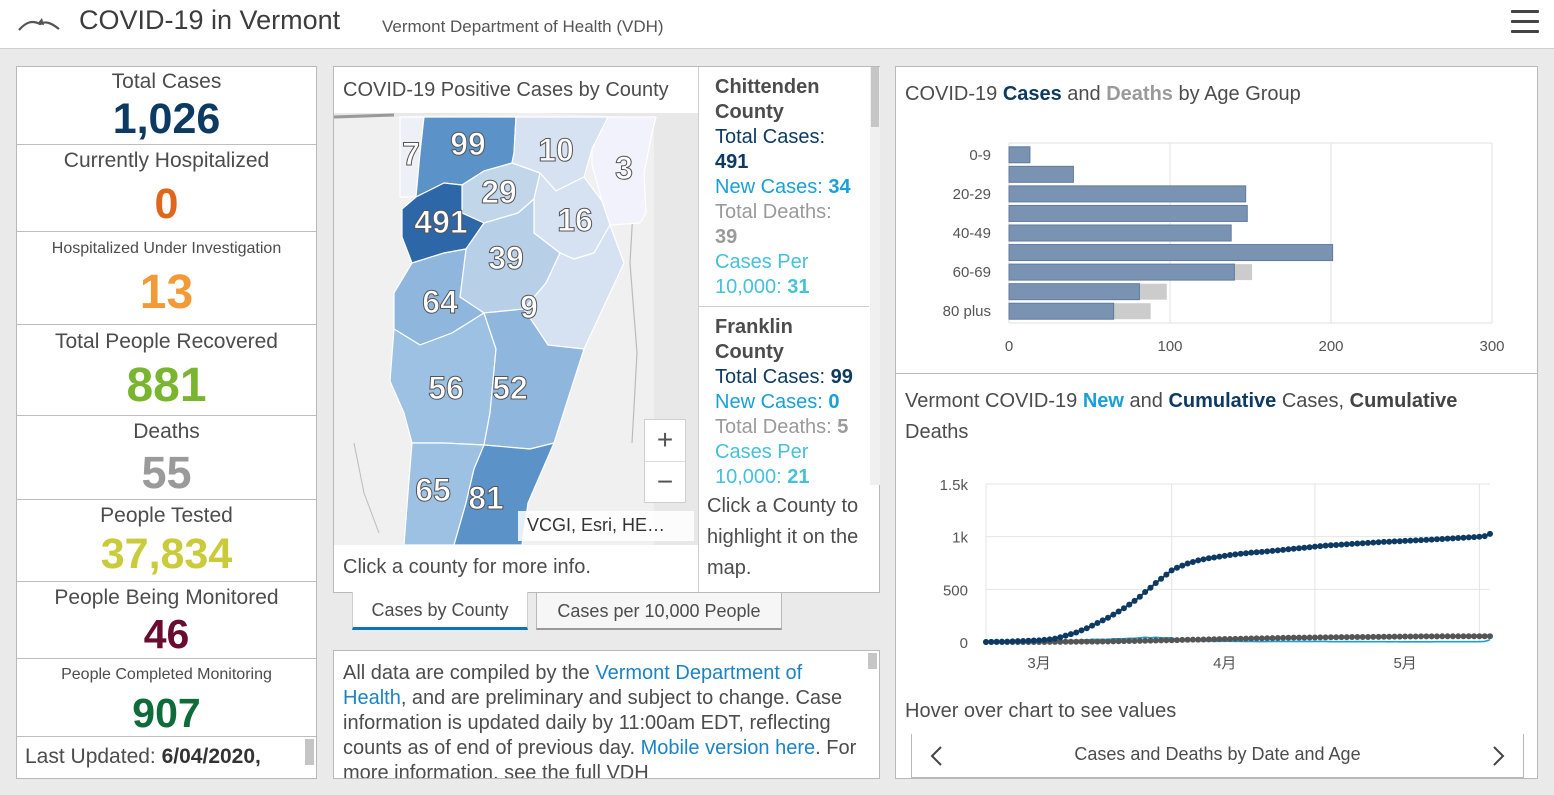 This screenshot has height=795, width=1554. I want to click on x-tick-label: 100, so click(1169, 346).